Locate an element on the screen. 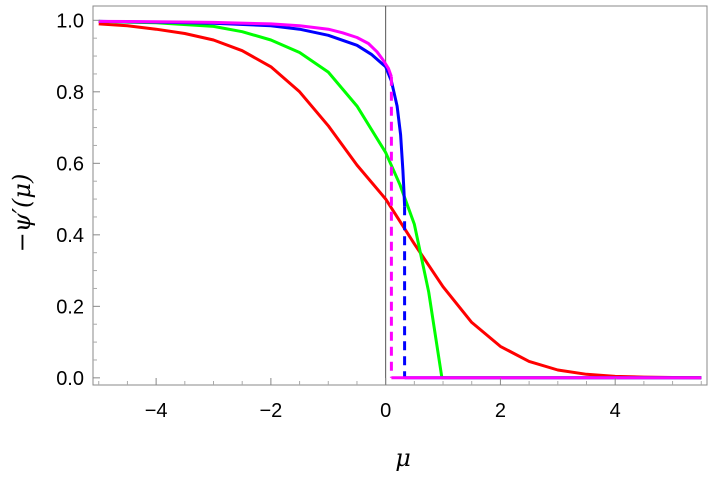  x-tick-label: 4 is located at coordinates (615, 411).